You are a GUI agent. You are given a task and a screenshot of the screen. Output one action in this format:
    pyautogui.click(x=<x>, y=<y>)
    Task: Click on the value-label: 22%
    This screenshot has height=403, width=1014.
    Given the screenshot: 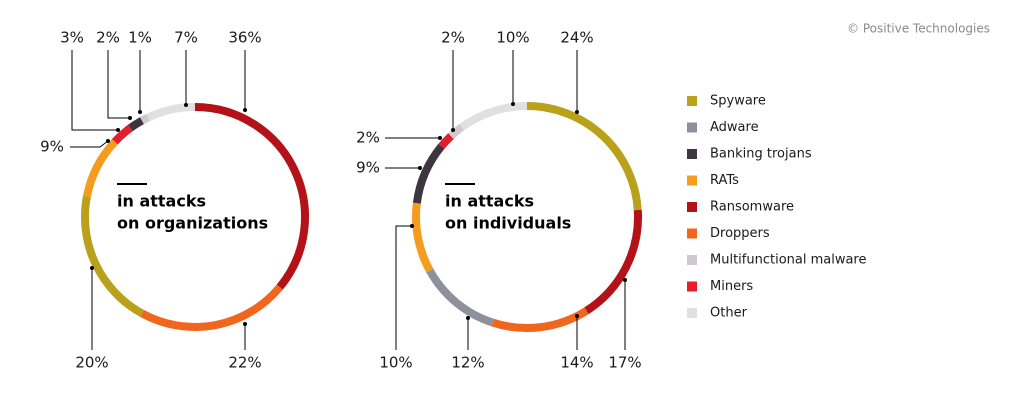 What is the action you would take?
    pyautogui.click(x=244, y=363)
    